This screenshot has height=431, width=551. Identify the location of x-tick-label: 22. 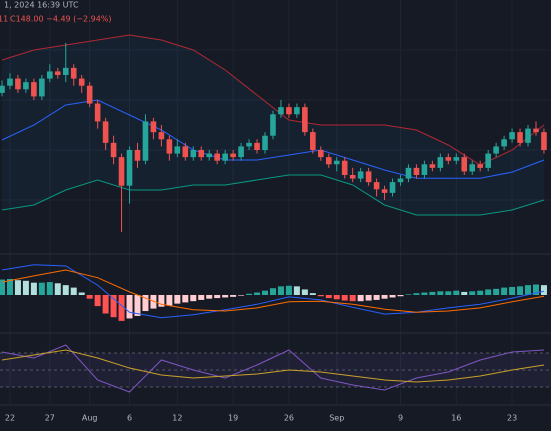
(10, 418).